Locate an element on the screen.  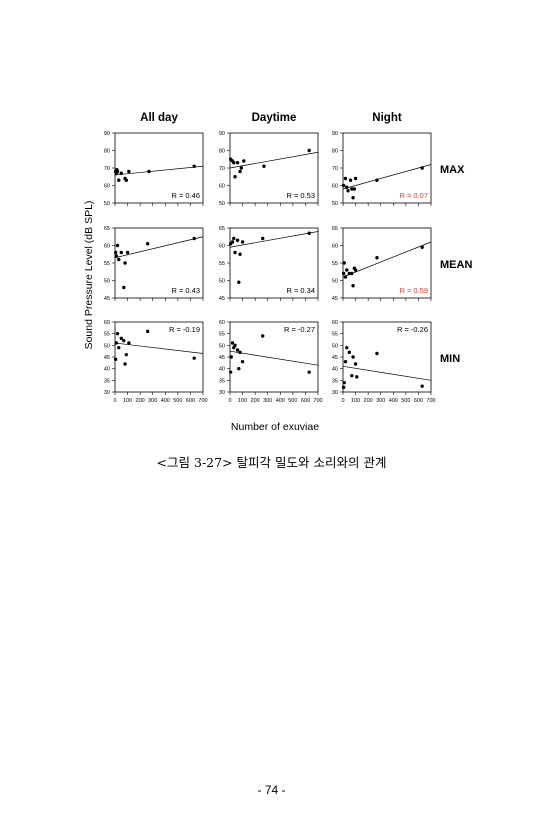
panel-min-night-xtick-label: 100 is located at coordinates (355, 401).